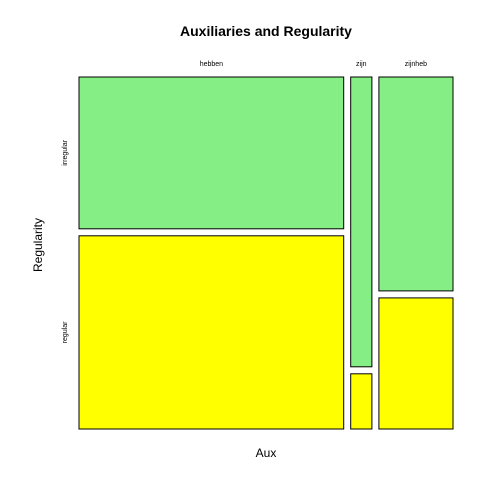 The width and height of the screenshot is (504, 504). Describe the element at coordinates (361, 401) in the screenshot. I see `tile-zijn-regular` at that location.